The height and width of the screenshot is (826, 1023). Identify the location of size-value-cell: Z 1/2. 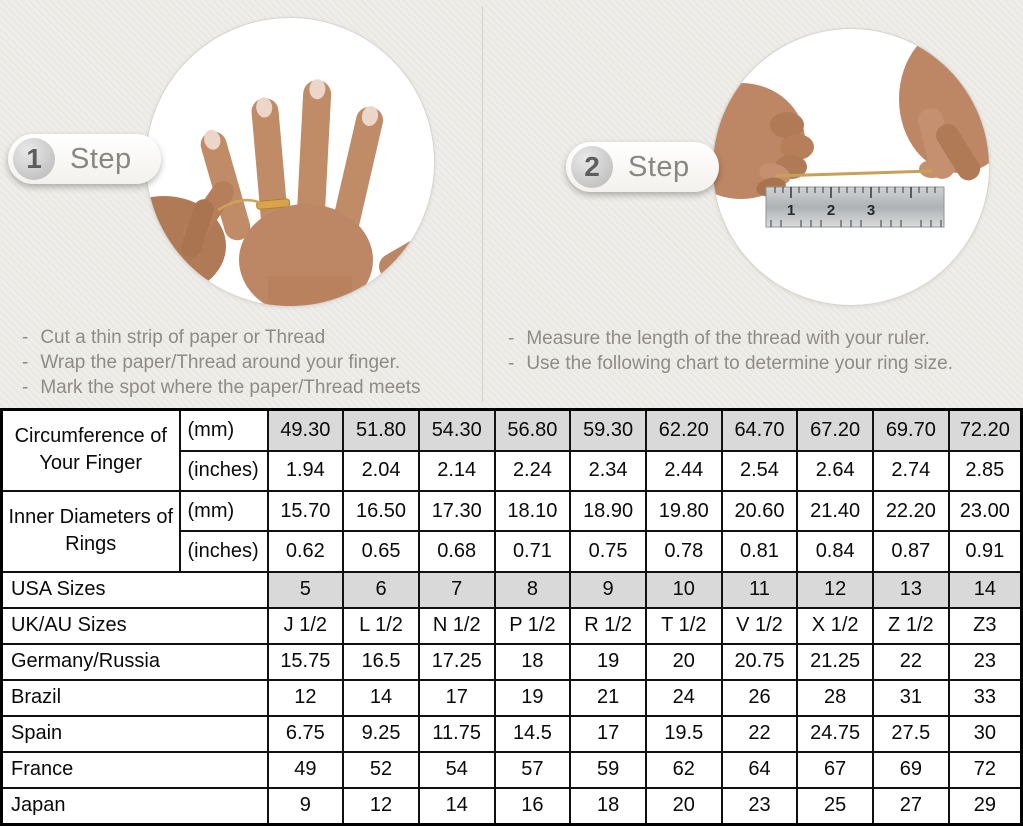
(911, 625).